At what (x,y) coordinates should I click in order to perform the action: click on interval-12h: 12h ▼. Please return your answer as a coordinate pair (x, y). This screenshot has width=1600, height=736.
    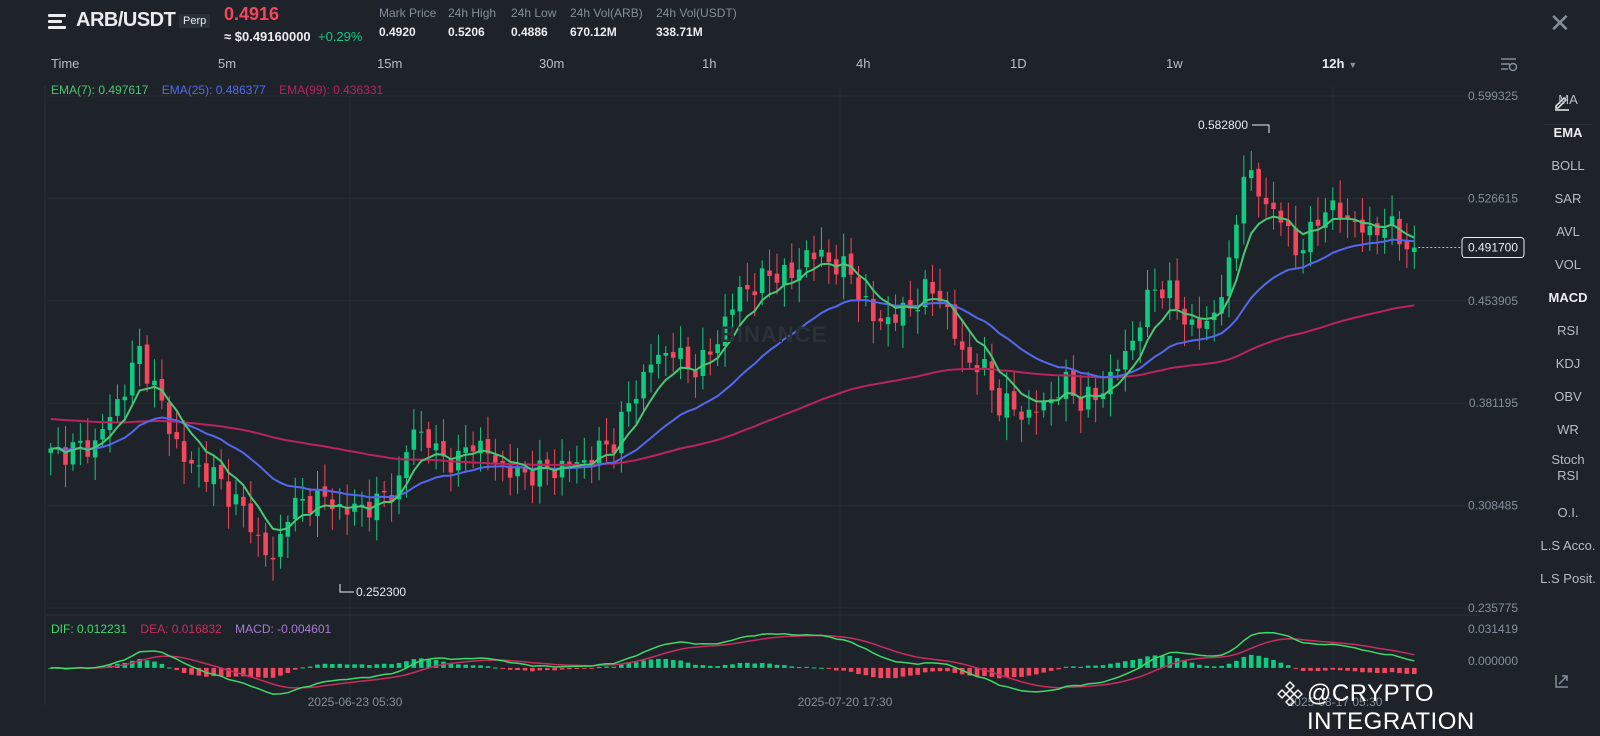
    Looking at the image, I should click on (1339, 63).